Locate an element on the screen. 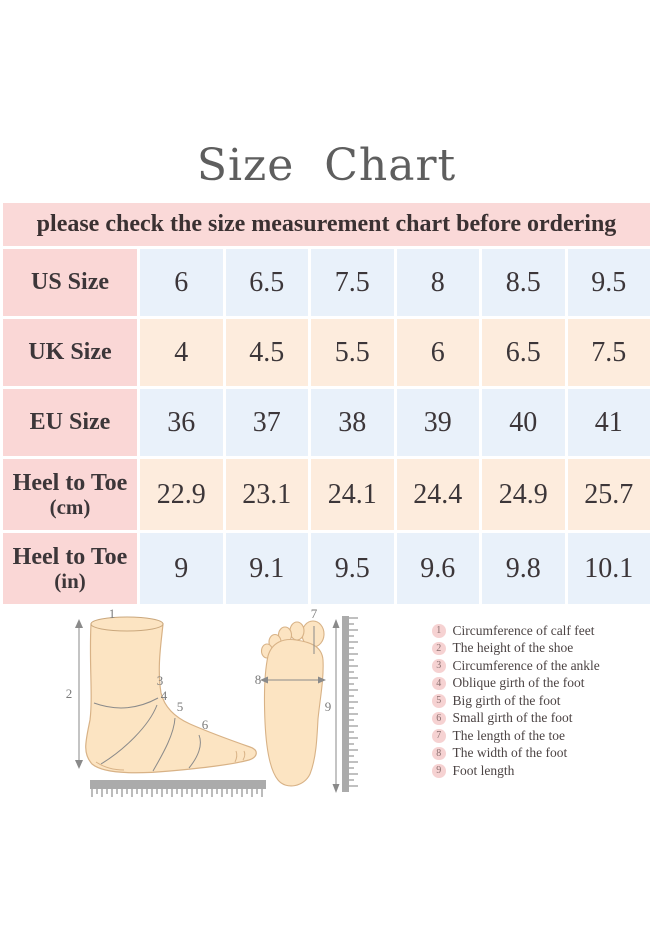 Image resolution: width=653 pixels, height=940 pixels. size-cell: 39 is located at coordinates (437, 422).